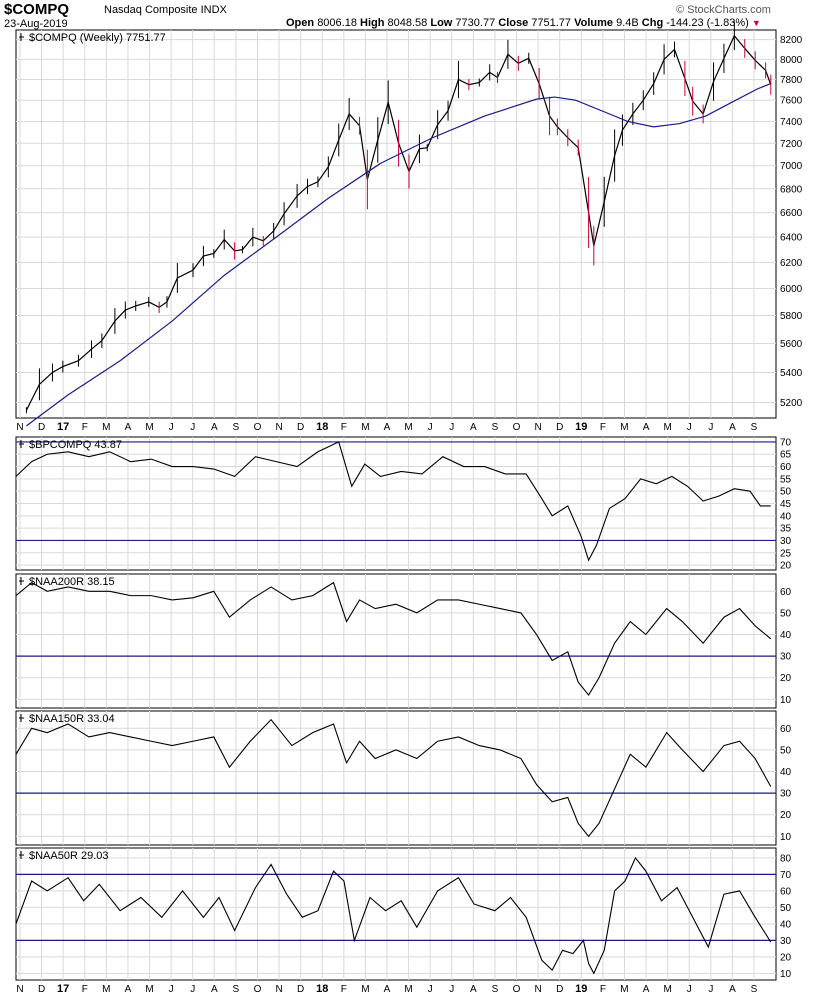 This screenshot has width=820, height=1000. Describe the element at coordinates (372, 23) in the screenshot. I see `high-label: High` at that location.